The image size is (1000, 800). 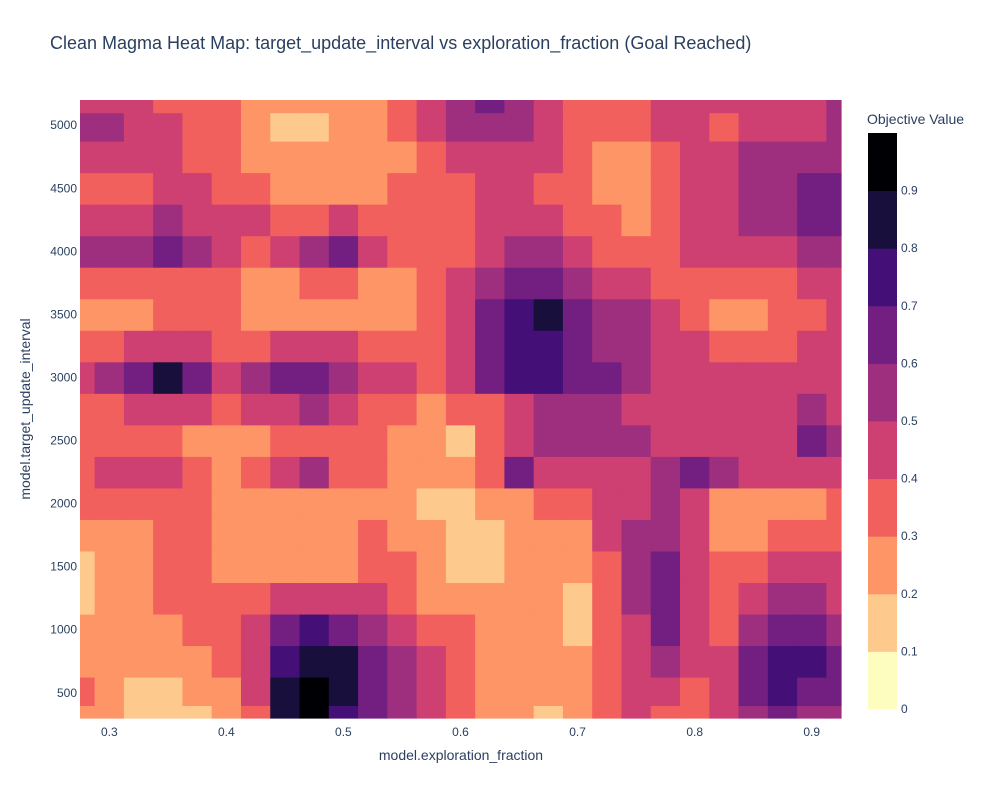 I want to click on colorbar-tick-label: 0.1, so click(x=909, y=651).